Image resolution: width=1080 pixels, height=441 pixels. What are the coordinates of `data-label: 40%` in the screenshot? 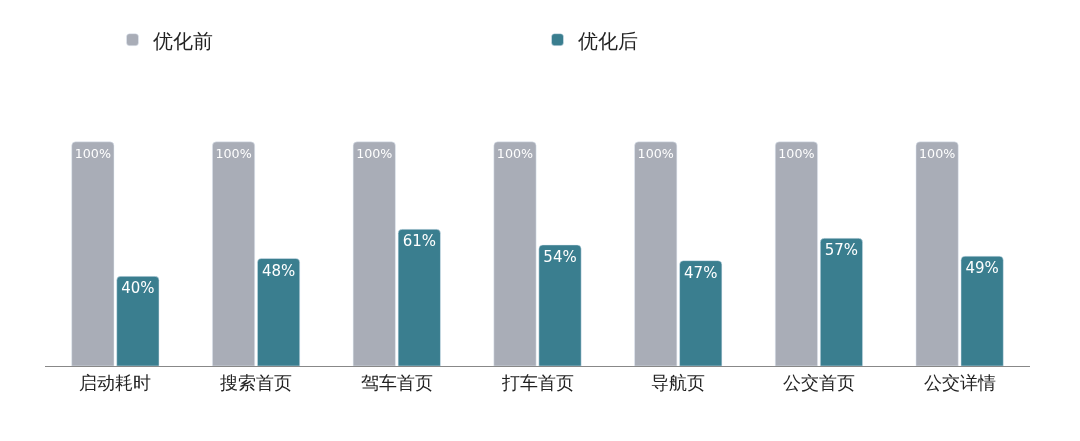 It's located at (138, 288).